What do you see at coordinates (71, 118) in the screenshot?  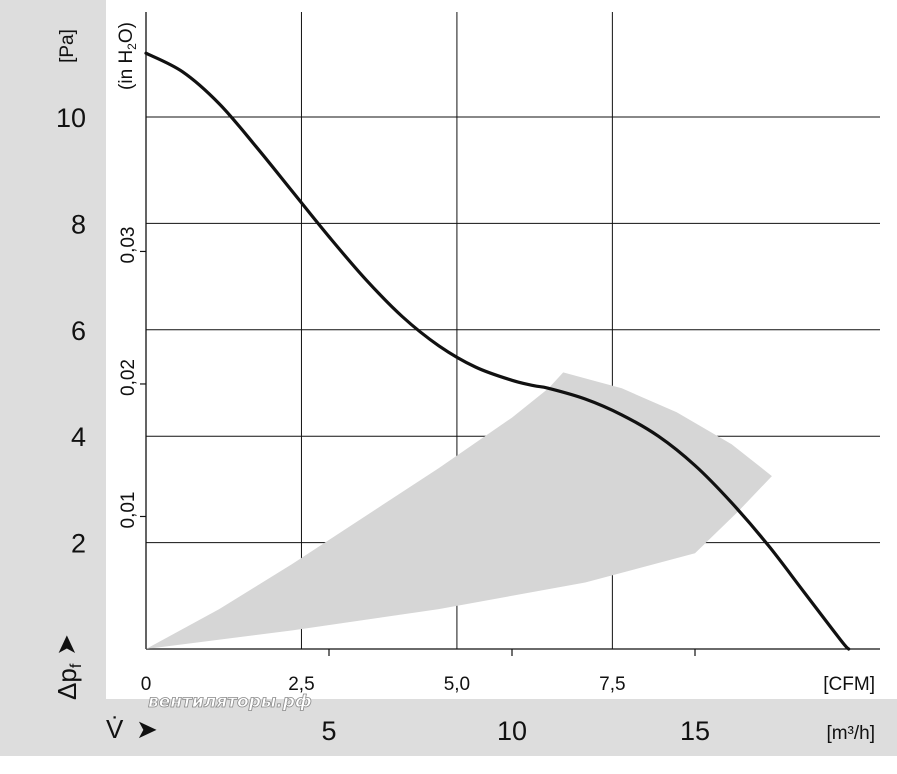 I see `y-tick-label-pa: 10` at bounding box center [71, 118].